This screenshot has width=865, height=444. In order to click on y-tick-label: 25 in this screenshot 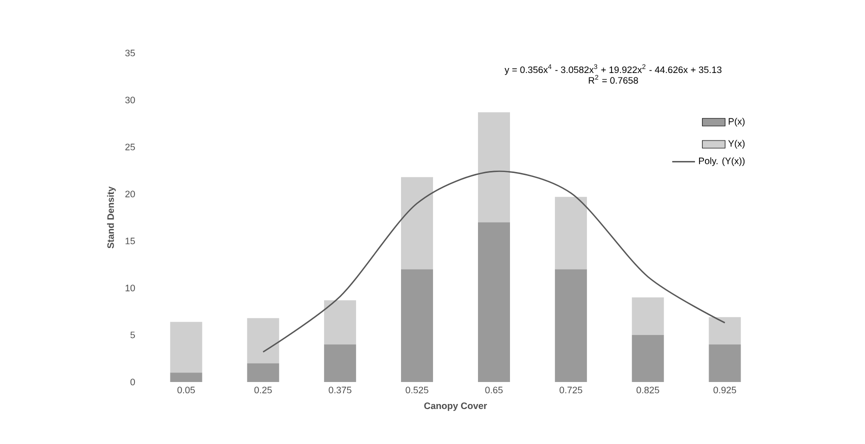, I will do `click(130, 147)`.